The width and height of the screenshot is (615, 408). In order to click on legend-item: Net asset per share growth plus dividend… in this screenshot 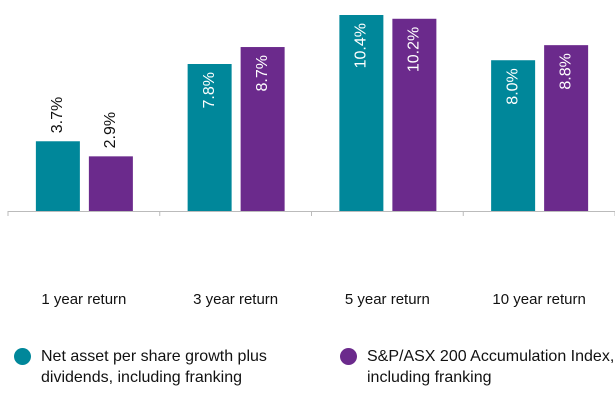, I will do `click(149, 367)`.